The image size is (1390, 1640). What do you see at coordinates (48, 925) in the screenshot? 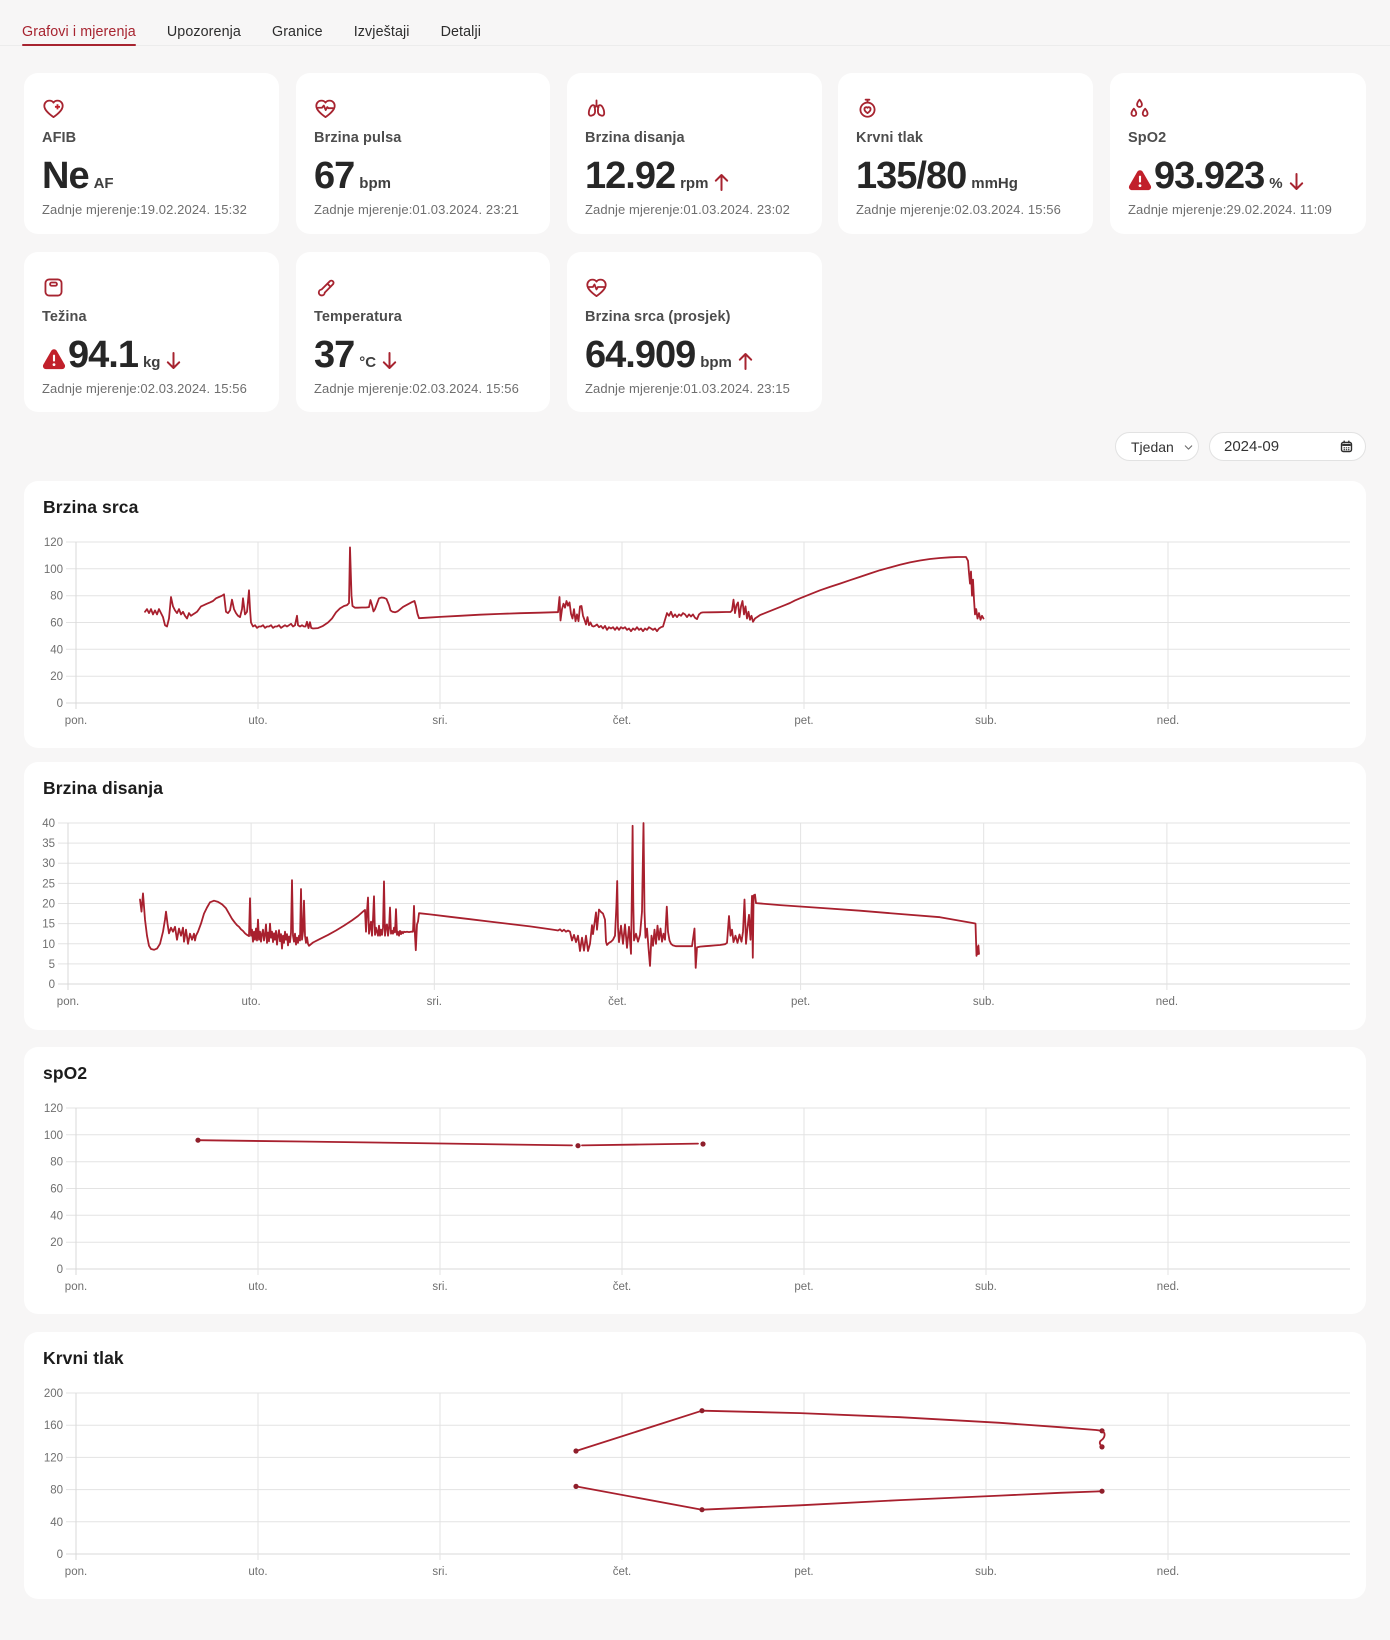
I see `svg-text: 15` at bounding box center [48, 925].